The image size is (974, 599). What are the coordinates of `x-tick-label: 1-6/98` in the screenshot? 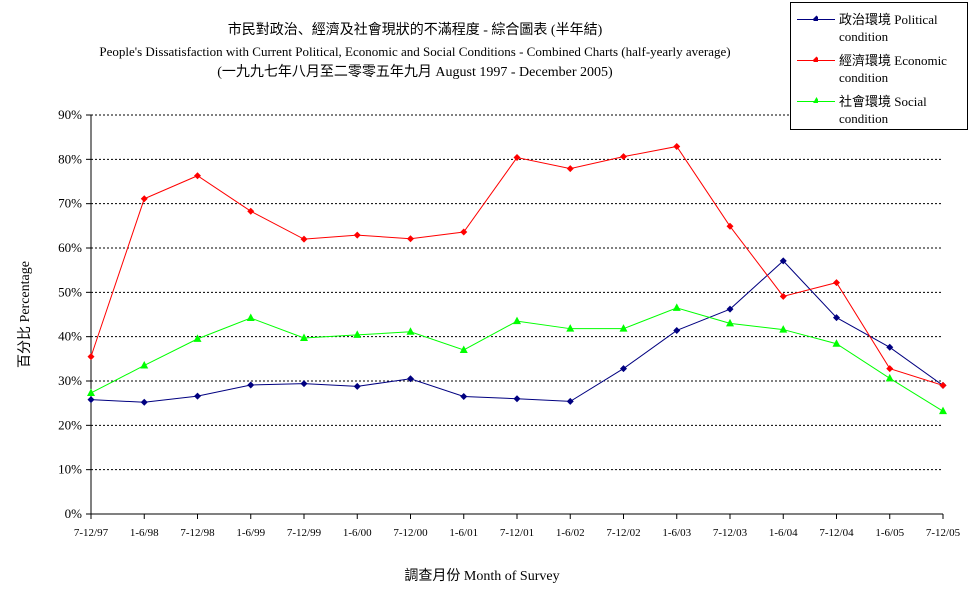 It's located at (144, 533).